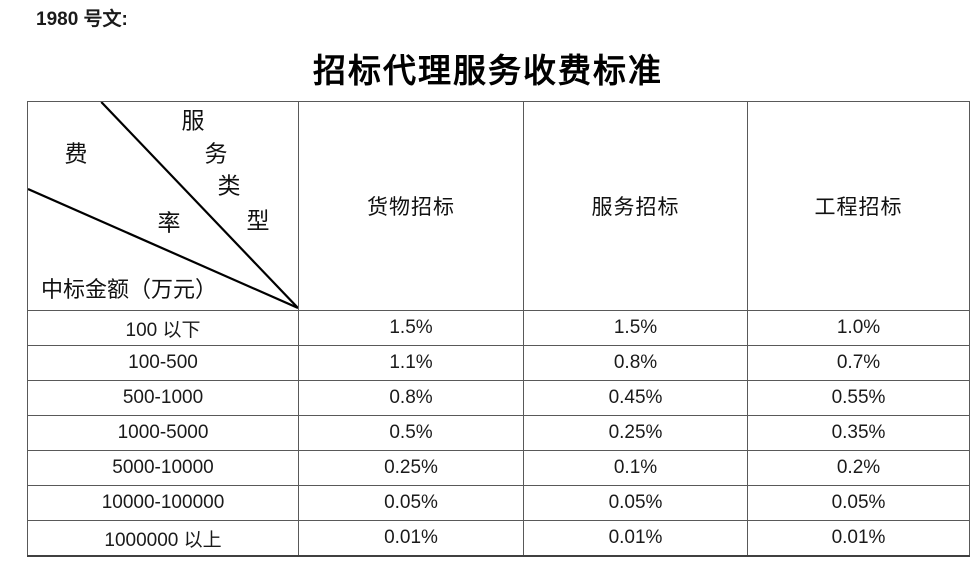 The image size is (976, 581). What do you see at coordinates (858, 206) in the screenshot?
I see `column-header-engineering: 工程招标` at bounding box center [858, 206].